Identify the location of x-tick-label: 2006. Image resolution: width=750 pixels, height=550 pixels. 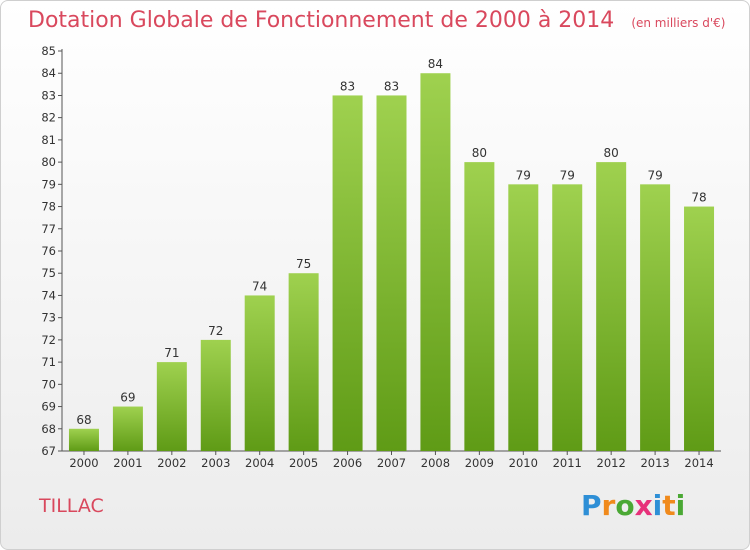
(347, 463).